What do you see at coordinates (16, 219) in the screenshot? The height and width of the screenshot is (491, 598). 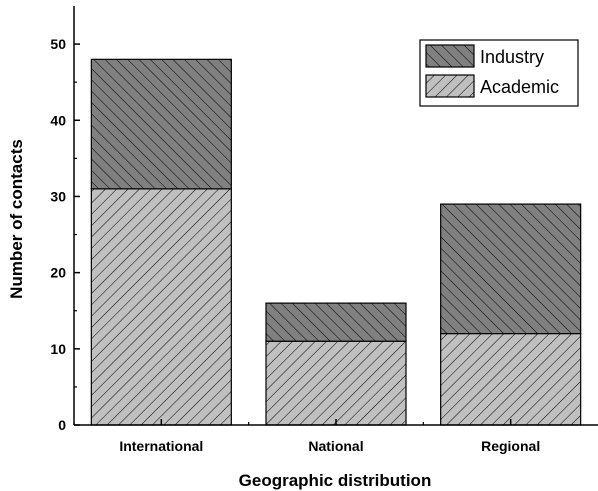 I see `y-axis-title: Number of contacts` at bounding box center [16, 219].